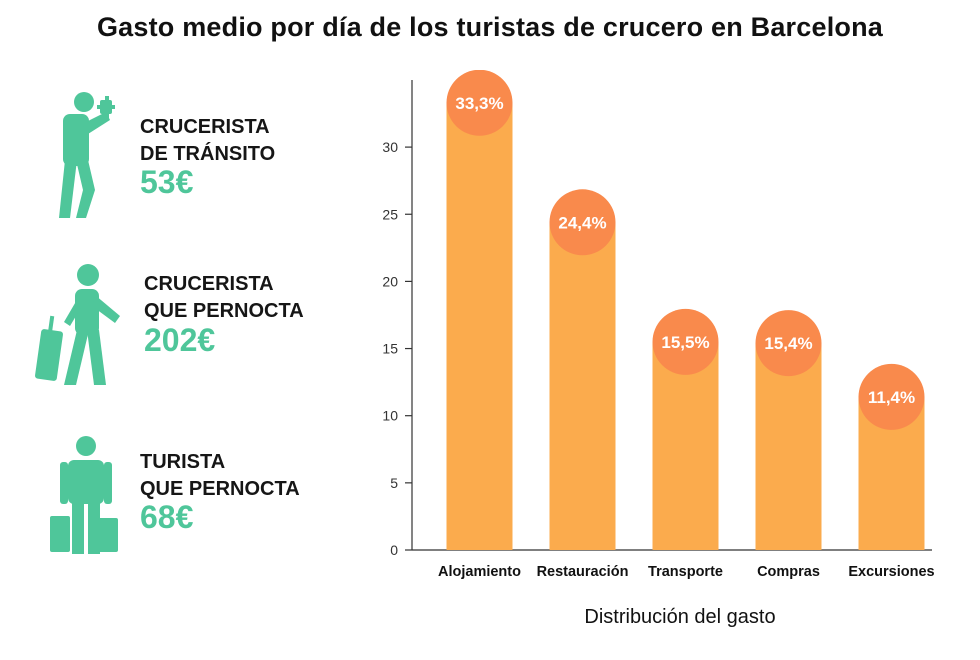 The height and width of the screenshot is (660, 980). Describe the element at coordinates (479, 572) in the screenshot. I see `category-label: Alojamiento` at that location.